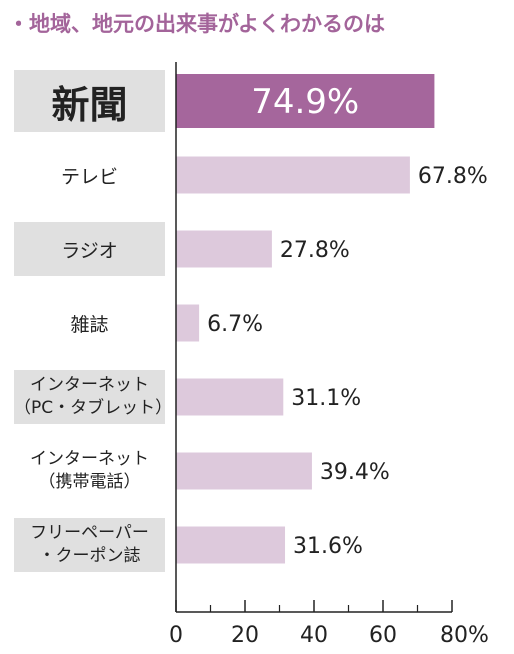 The width and height of the screenshot is (514, 654). What do you see at coordinates (355, 472) in the screenshot?
I see `value-label: 39.4%` at bounding box center [355, 472].